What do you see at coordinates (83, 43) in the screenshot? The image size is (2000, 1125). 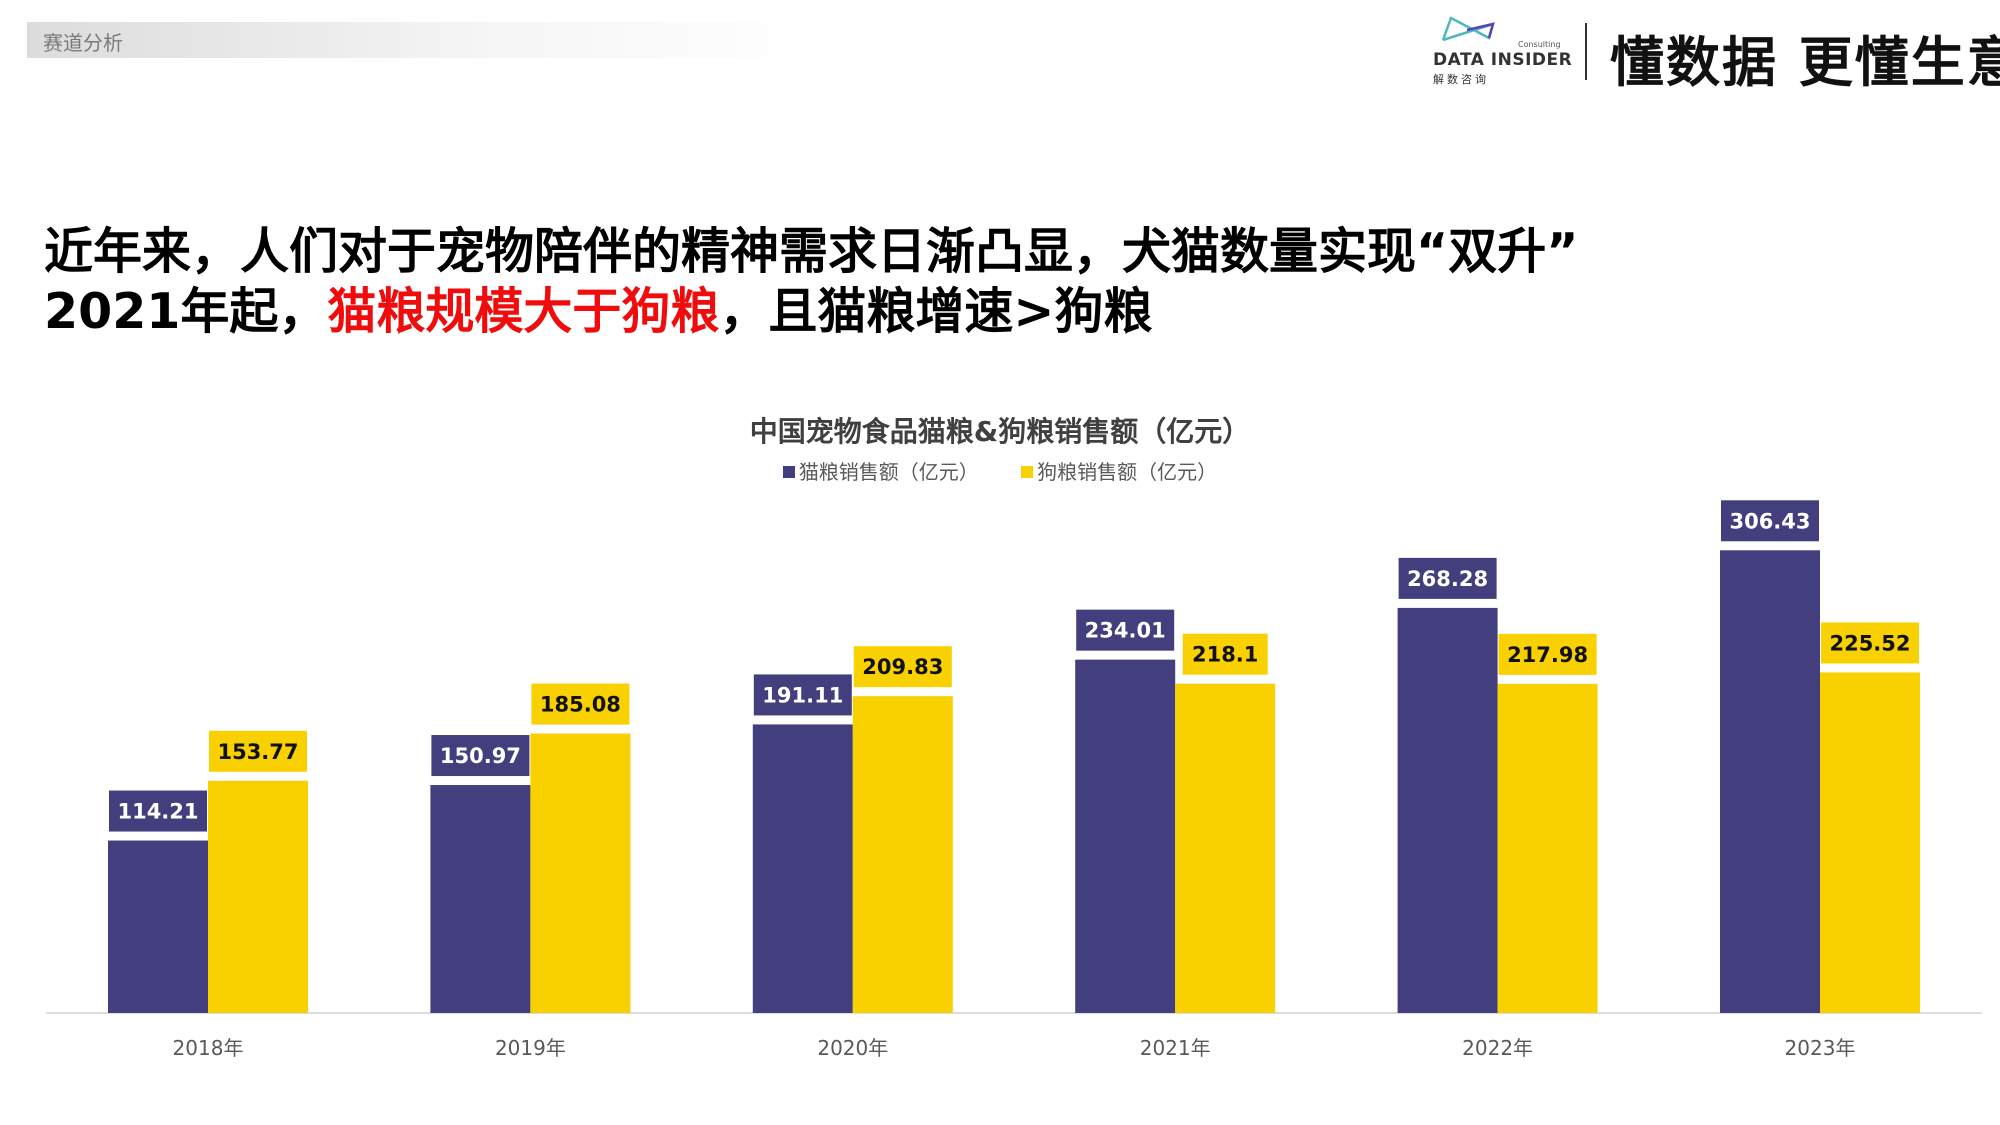 I see `section-tag-label: 赛道分析` at bounding box center [83, 43].